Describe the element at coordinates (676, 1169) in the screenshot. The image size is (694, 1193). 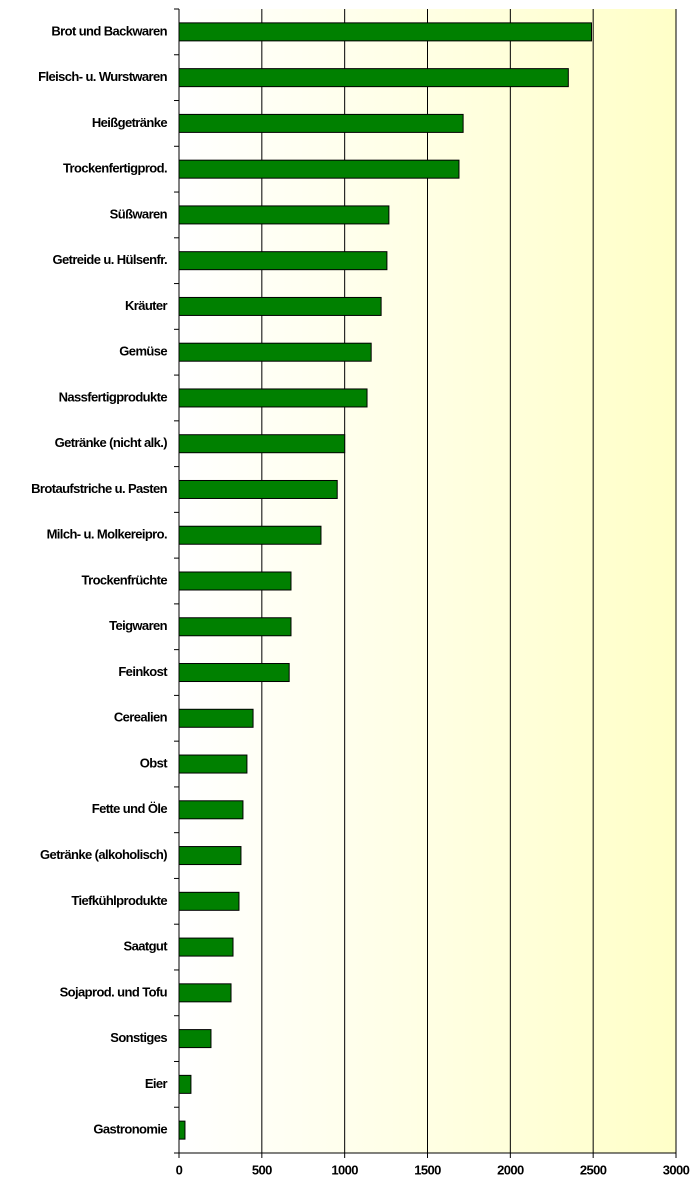
I see `x-tick-label: 3000` at that location.